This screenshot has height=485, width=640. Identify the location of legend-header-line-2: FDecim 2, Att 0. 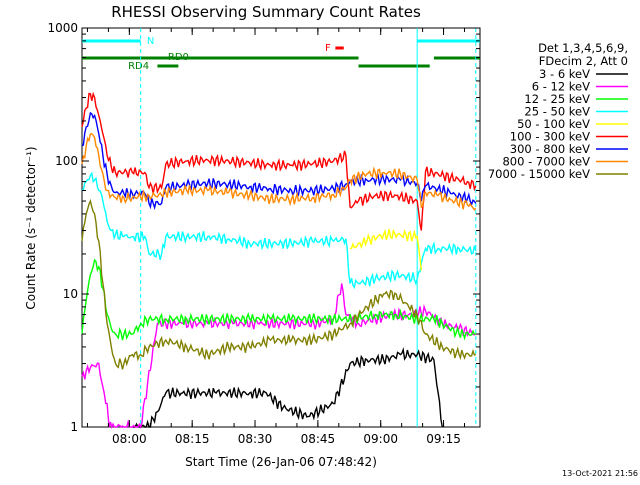
(583, 61).